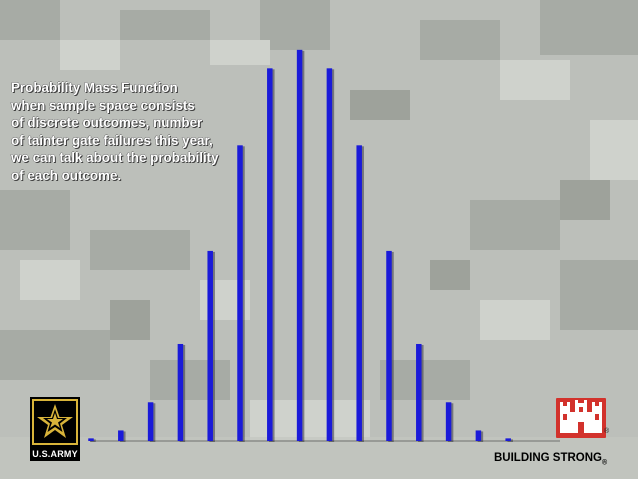  Describe the element at coordinates (94, 87) in the screenshot. I see `caption-line: Probability Mass Function` at that location.